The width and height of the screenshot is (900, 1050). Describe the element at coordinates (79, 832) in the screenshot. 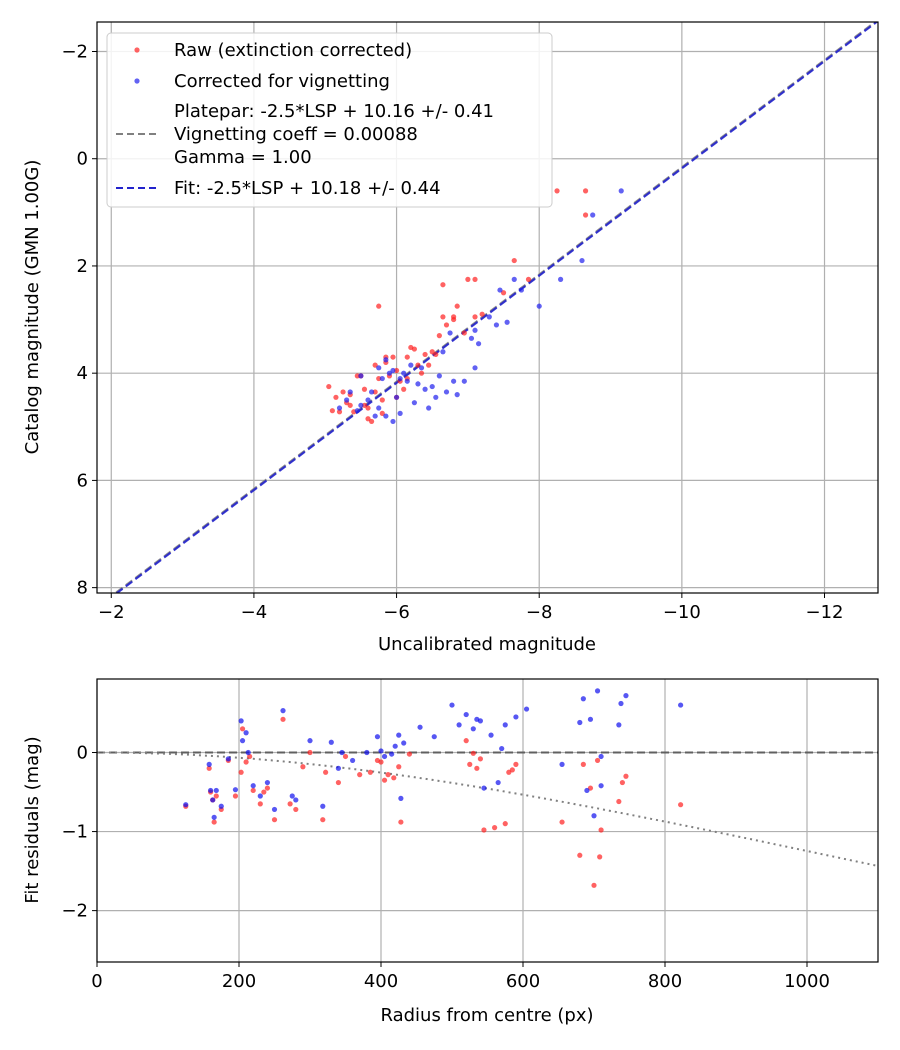

I see `bottom-y-ticks: −2 −1 0` at that location.